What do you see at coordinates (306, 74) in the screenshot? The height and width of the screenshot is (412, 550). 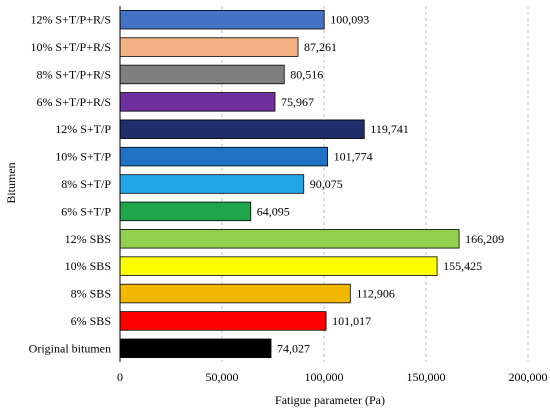 I see `bar-value-label: 80,516` at bounding box center [306, 74].